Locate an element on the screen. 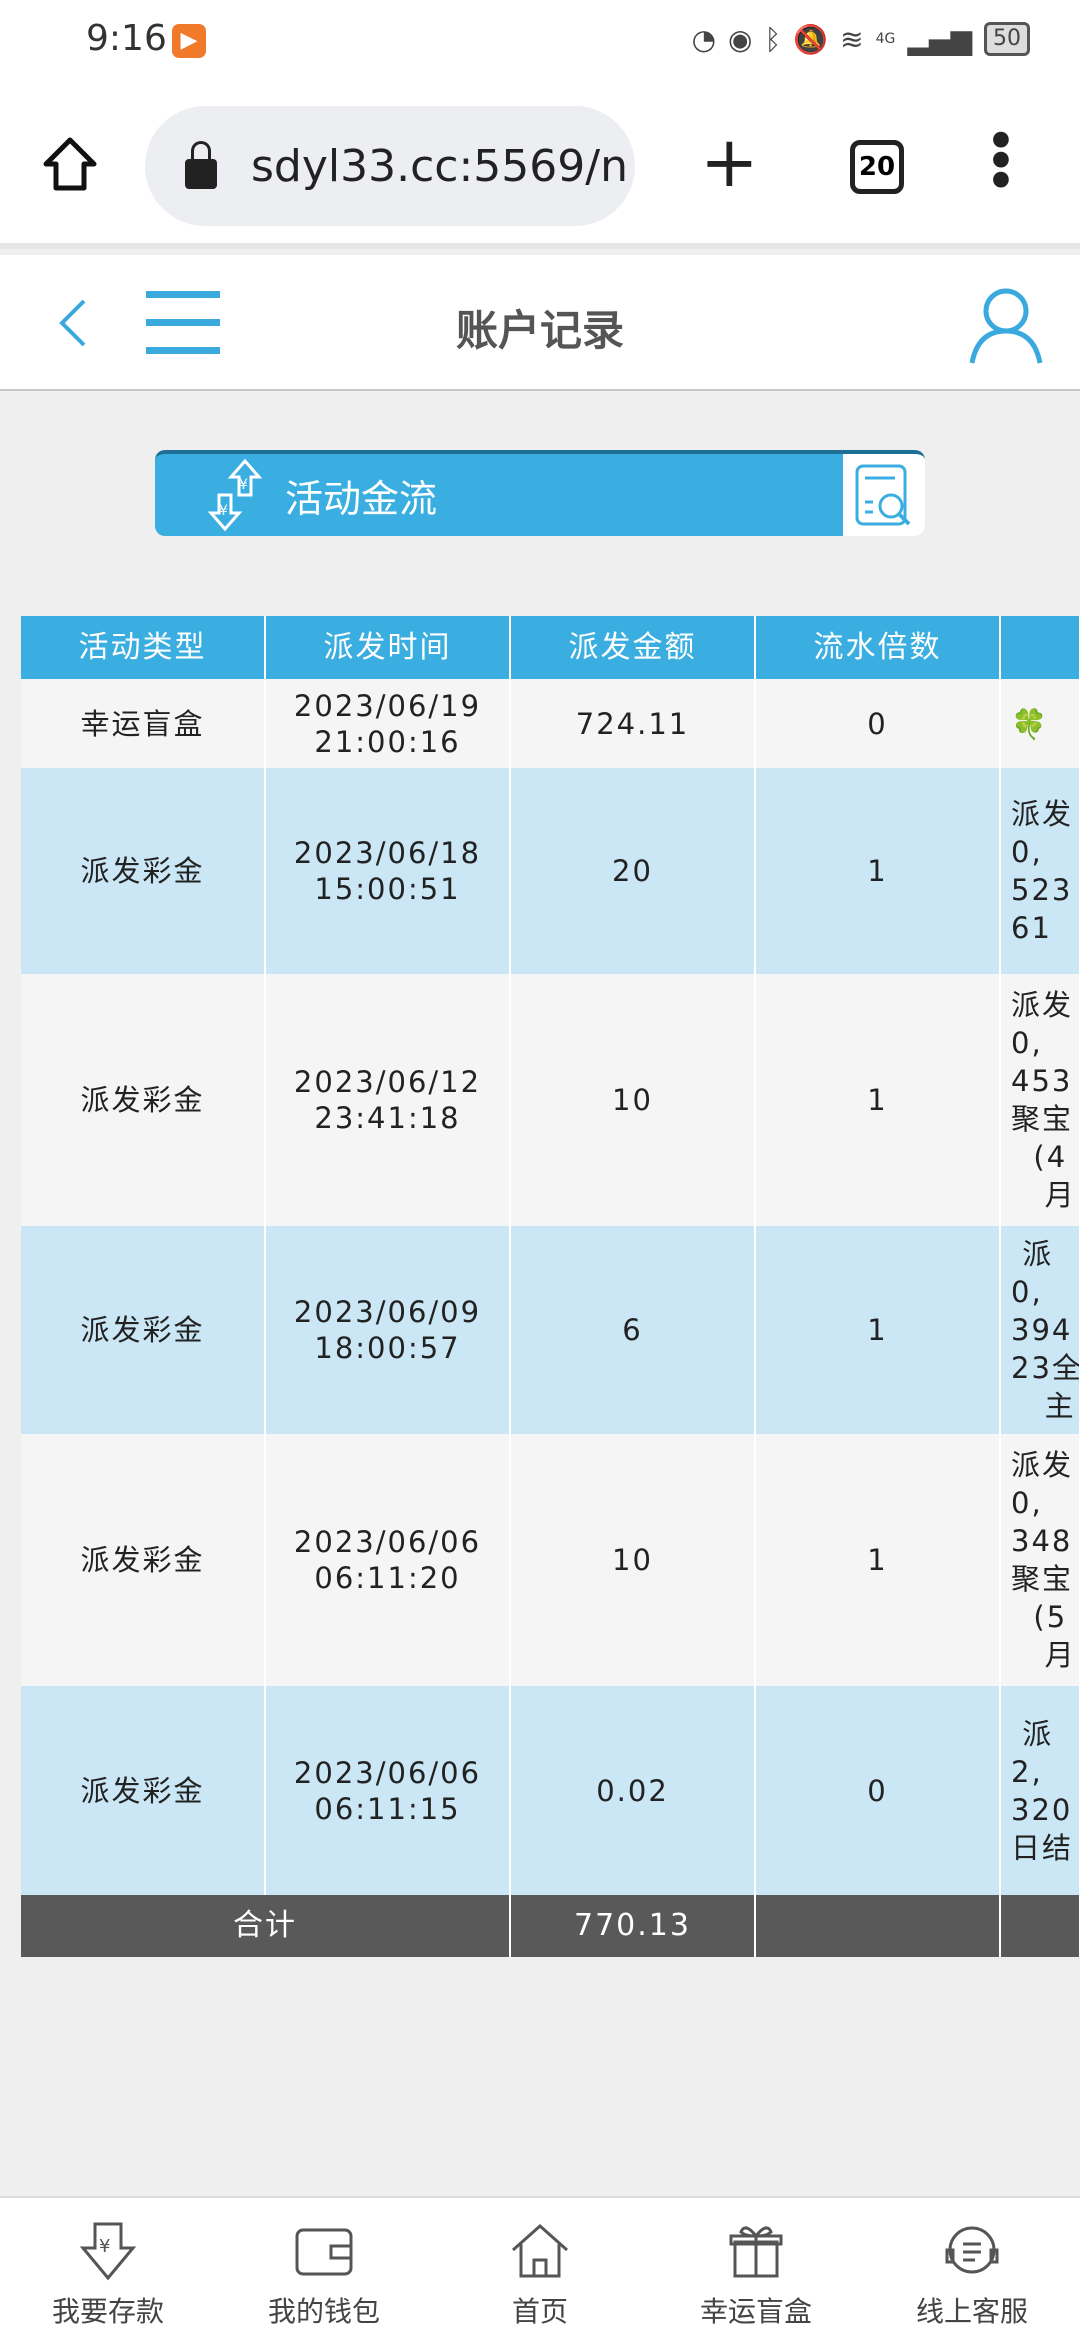 This screenshot has height=2340, width=1080. column-header is located at coordinates (1040, 647).